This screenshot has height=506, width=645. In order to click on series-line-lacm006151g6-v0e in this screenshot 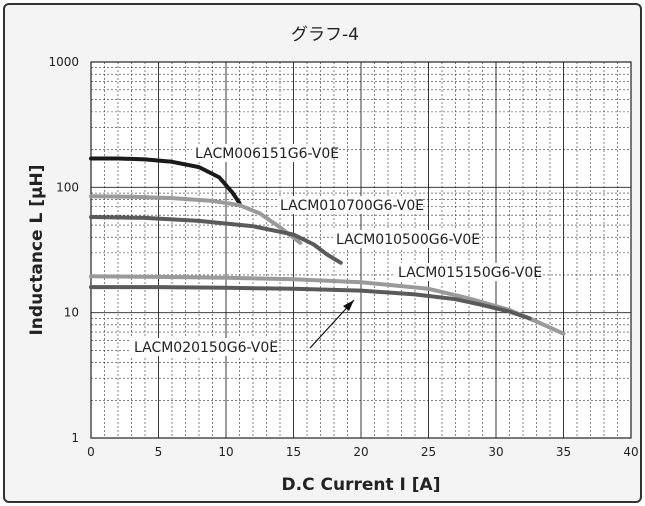, I will do `click(165, 180)`.